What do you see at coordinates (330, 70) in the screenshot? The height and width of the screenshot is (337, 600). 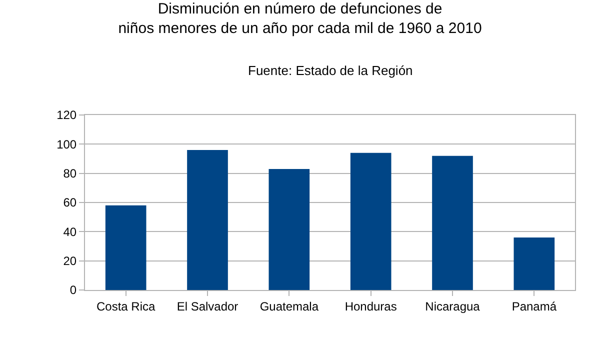 I see `chart-subtitle: Fuente: Estado de la Región` at bounding box center [330, 70].